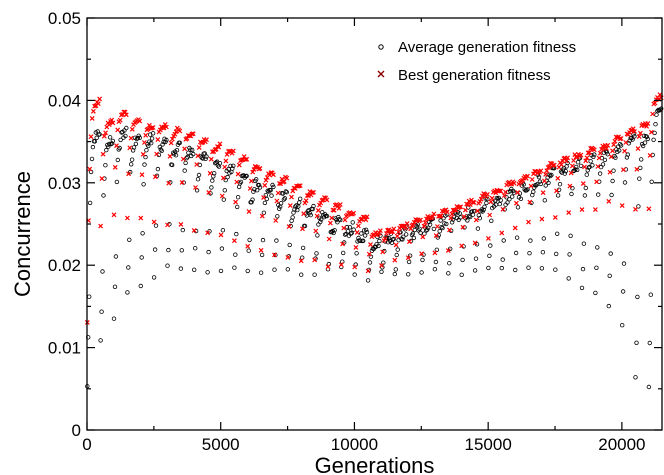 The image size is (664, 475). What do you see at coordinates (22, 234) in the screenshot?
I see `y-axis-title: Concurrence` at bounding box center [22, 234].